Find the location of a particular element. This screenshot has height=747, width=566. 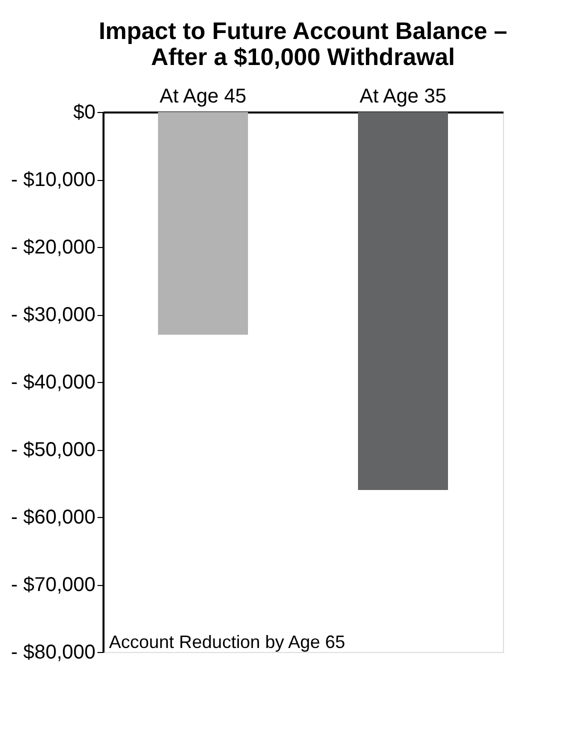

y-tick-label: - $70,000 is located at coordinates (53, 585).